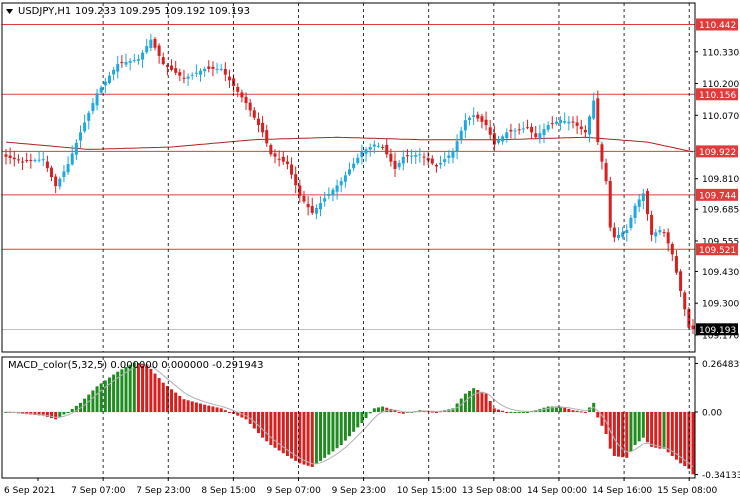 Image resolution: width=740 pixels, height=500 pixels. Describe the element at coordinates (720, 305) in the screenshot. I see `y-tick-label: 109.300` at that location.